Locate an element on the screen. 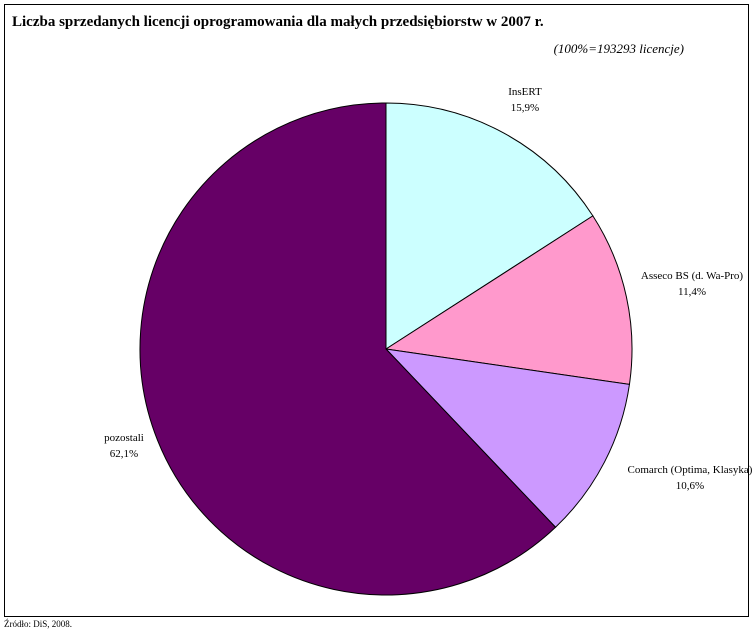  slice-name-insert: InsERT is located at coordinates (525, 92).